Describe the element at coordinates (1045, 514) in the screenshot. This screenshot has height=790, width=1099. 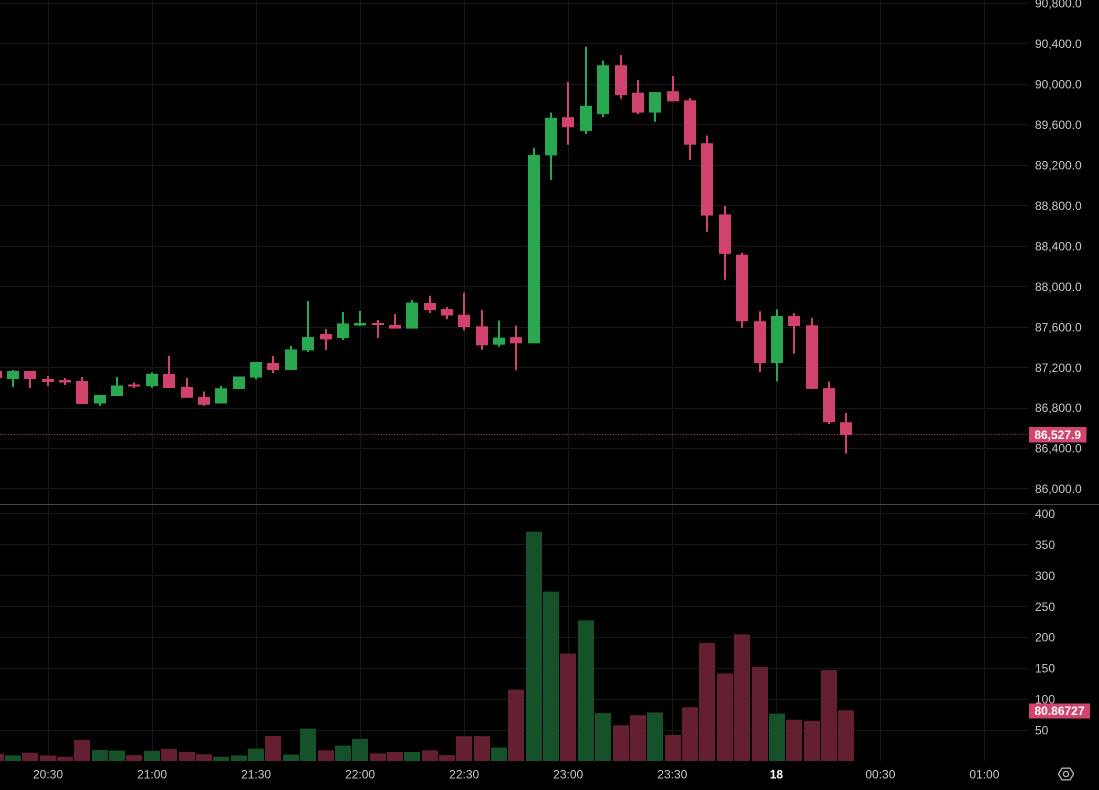
I see `svg-text: 400` at that location.